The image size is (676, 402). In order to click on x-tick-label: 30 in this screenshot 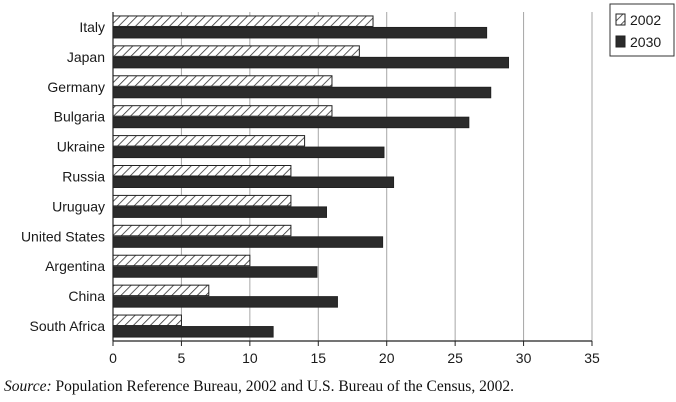, I will do `click(524, 358)`.